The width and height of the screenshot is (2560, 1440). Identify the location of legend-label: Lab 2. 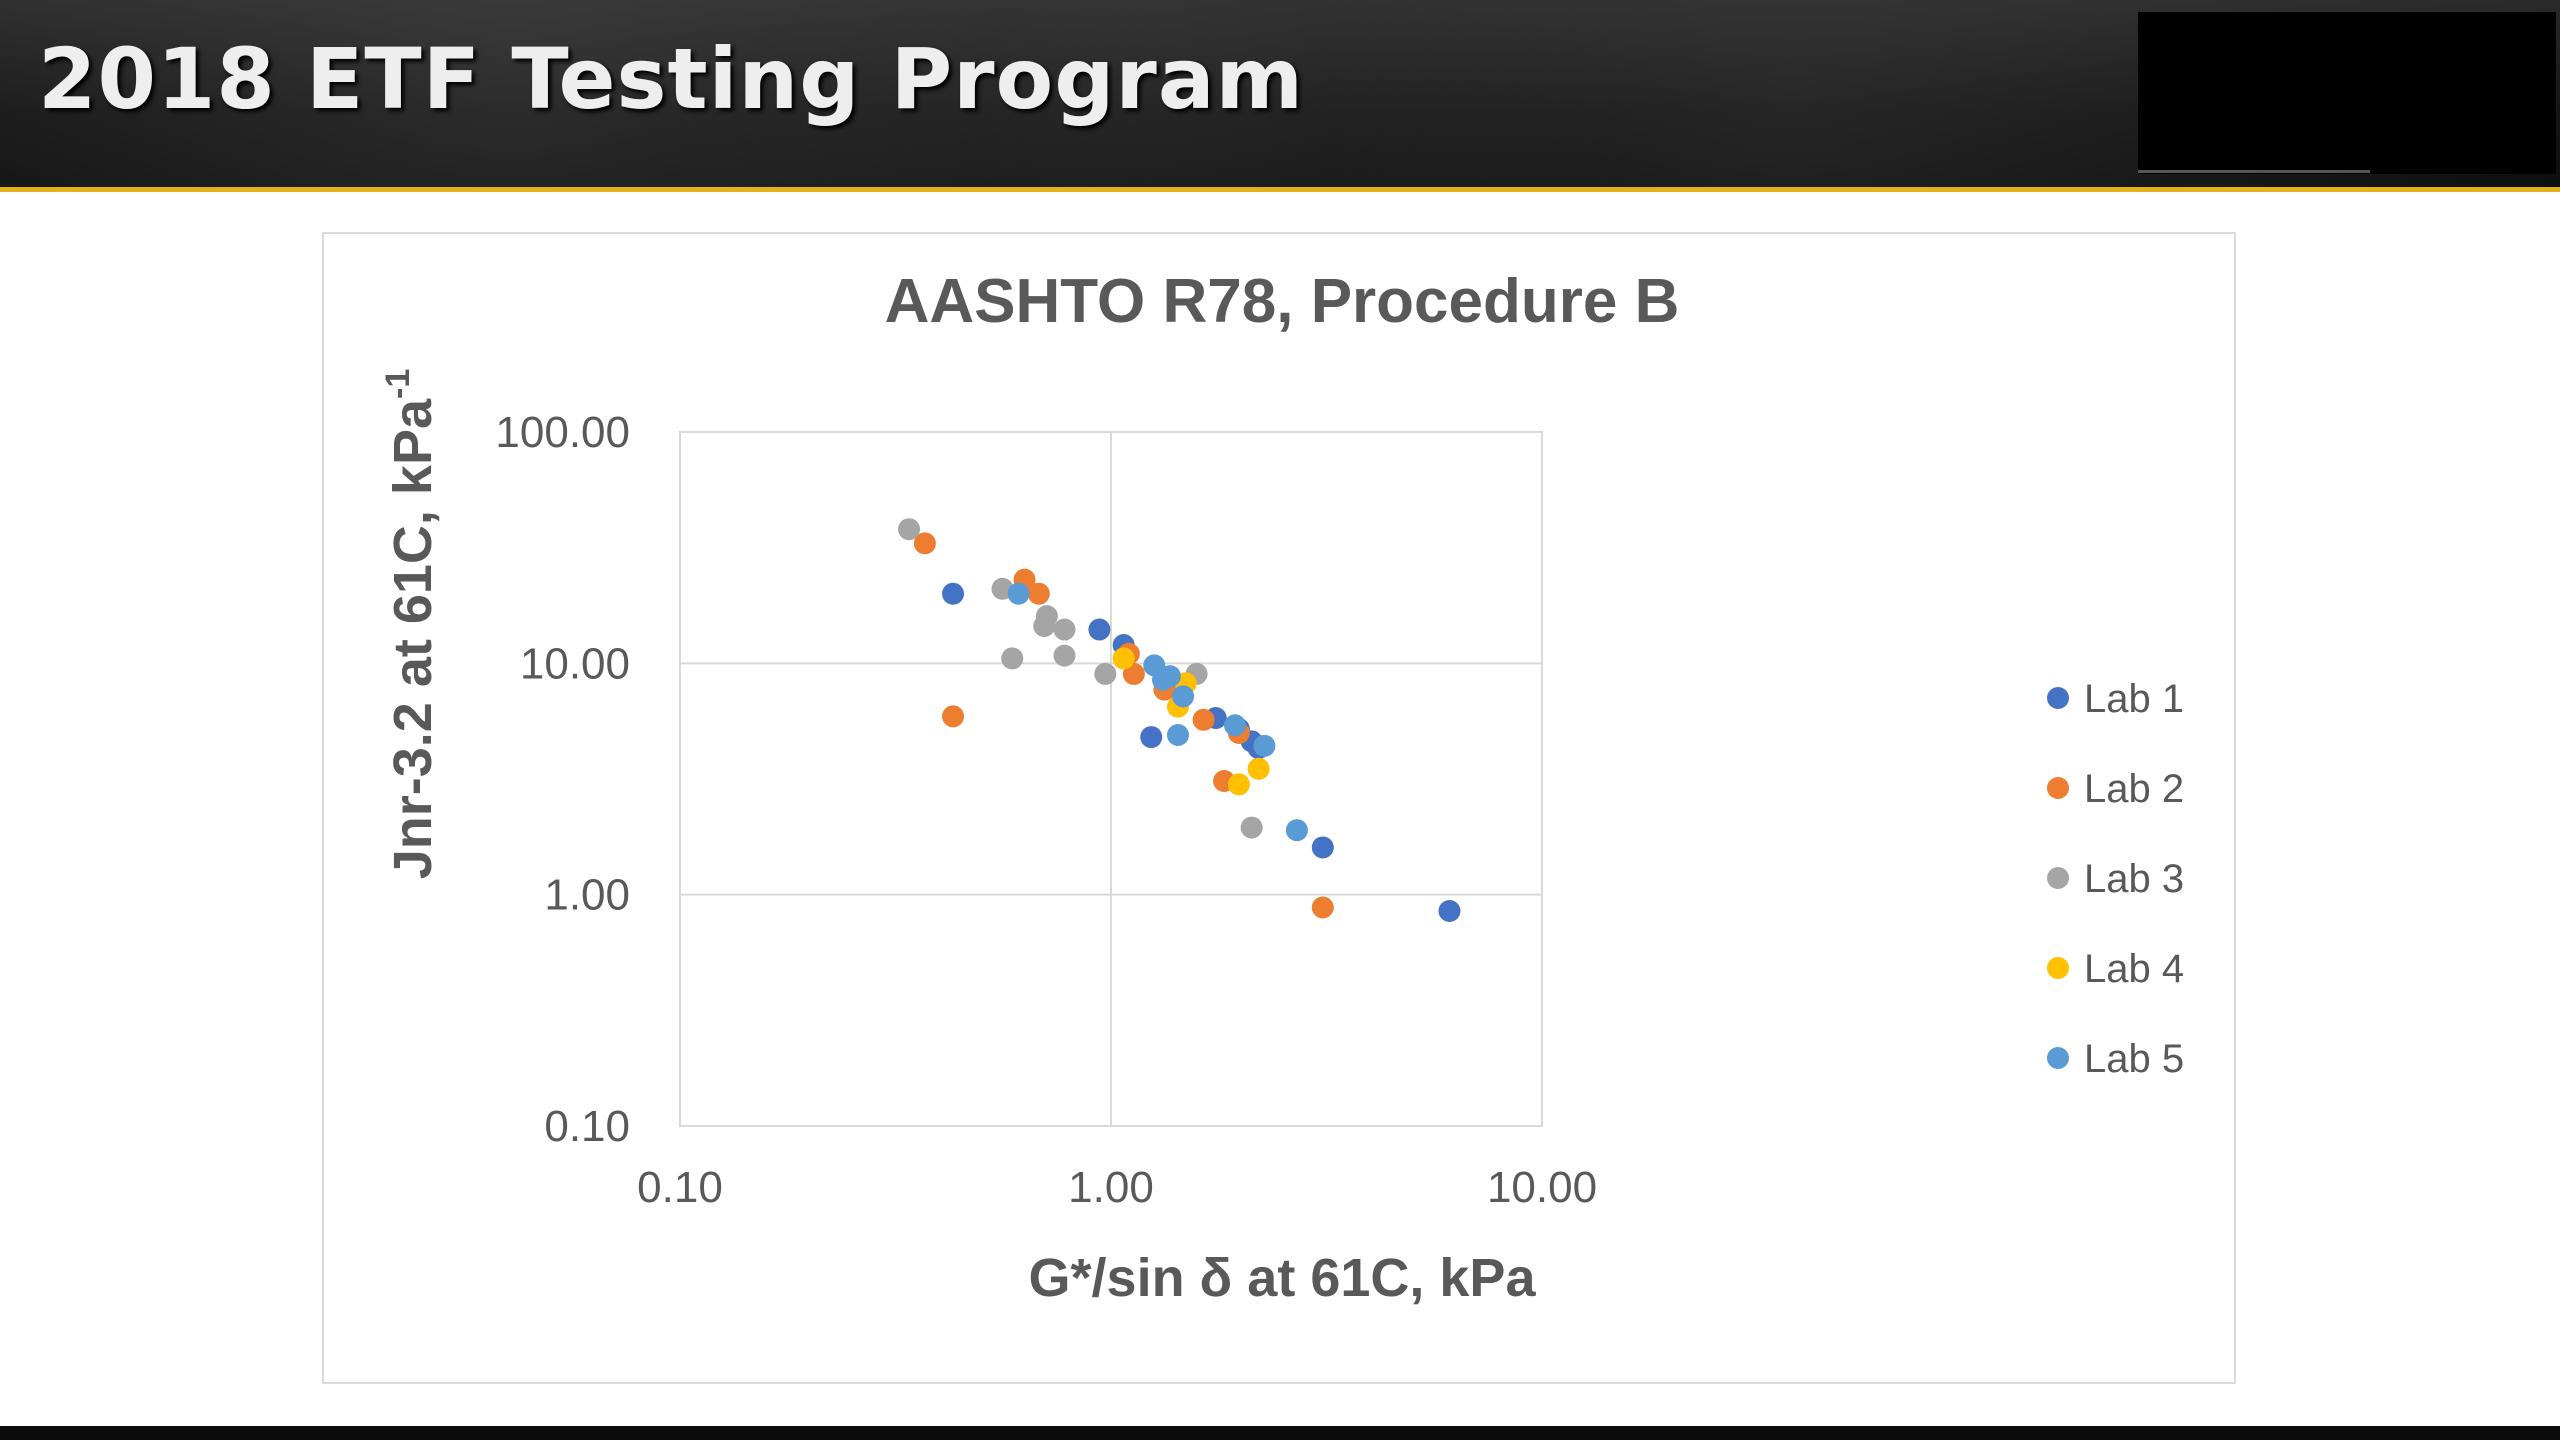
(2134, 789).